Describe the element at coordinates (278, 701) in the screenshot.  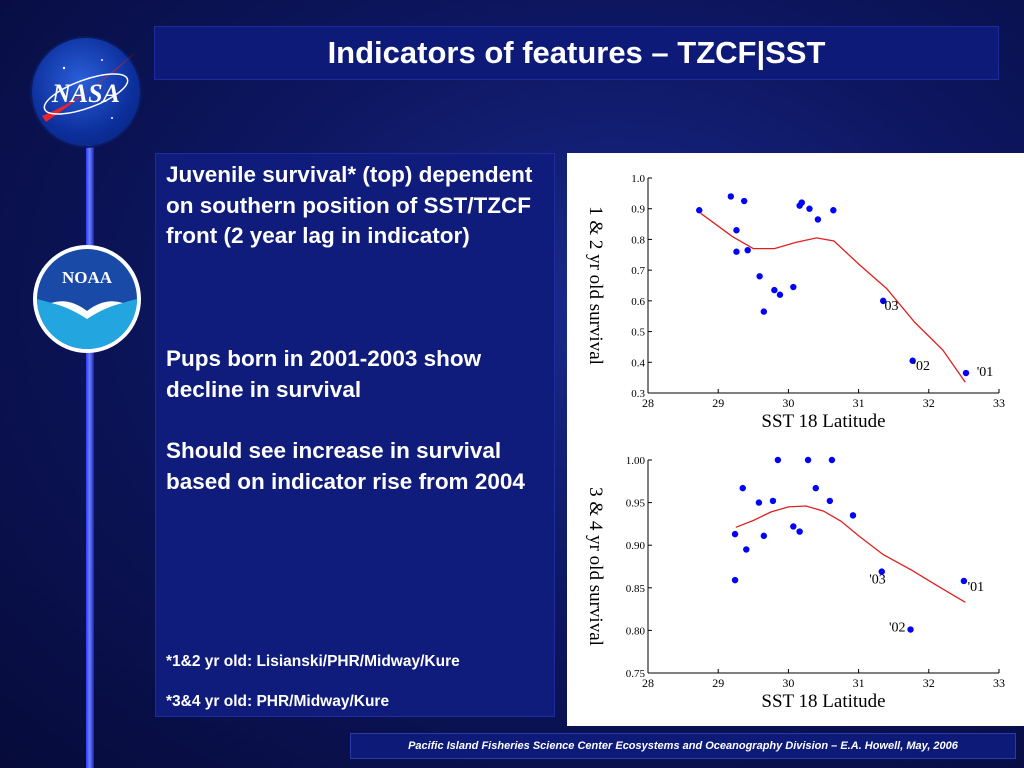
I see `footnote-3-4-yr: *3&4 yr old: PHR/Midway/Kure` at that location.